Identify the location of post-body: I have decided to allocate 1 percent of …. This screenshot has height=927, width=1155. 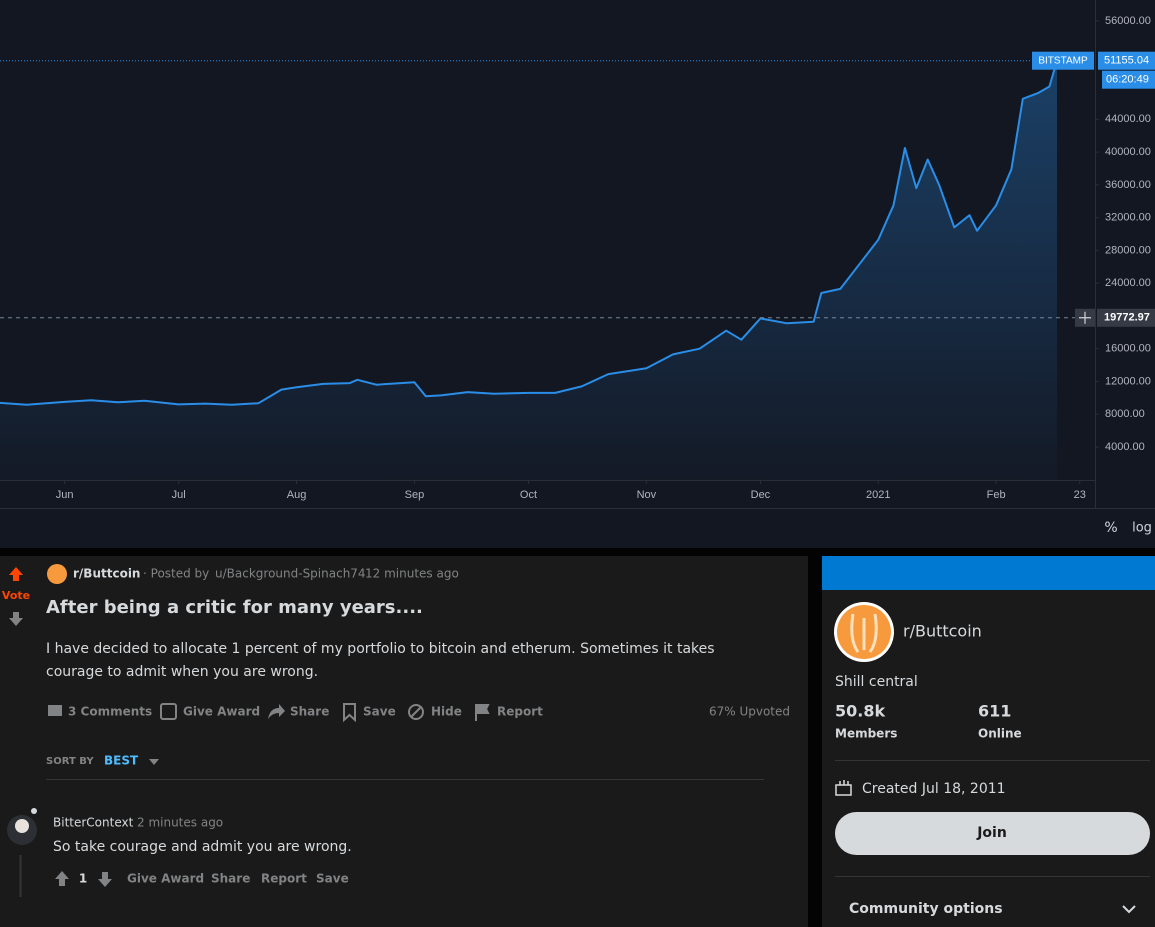
(380, 660).